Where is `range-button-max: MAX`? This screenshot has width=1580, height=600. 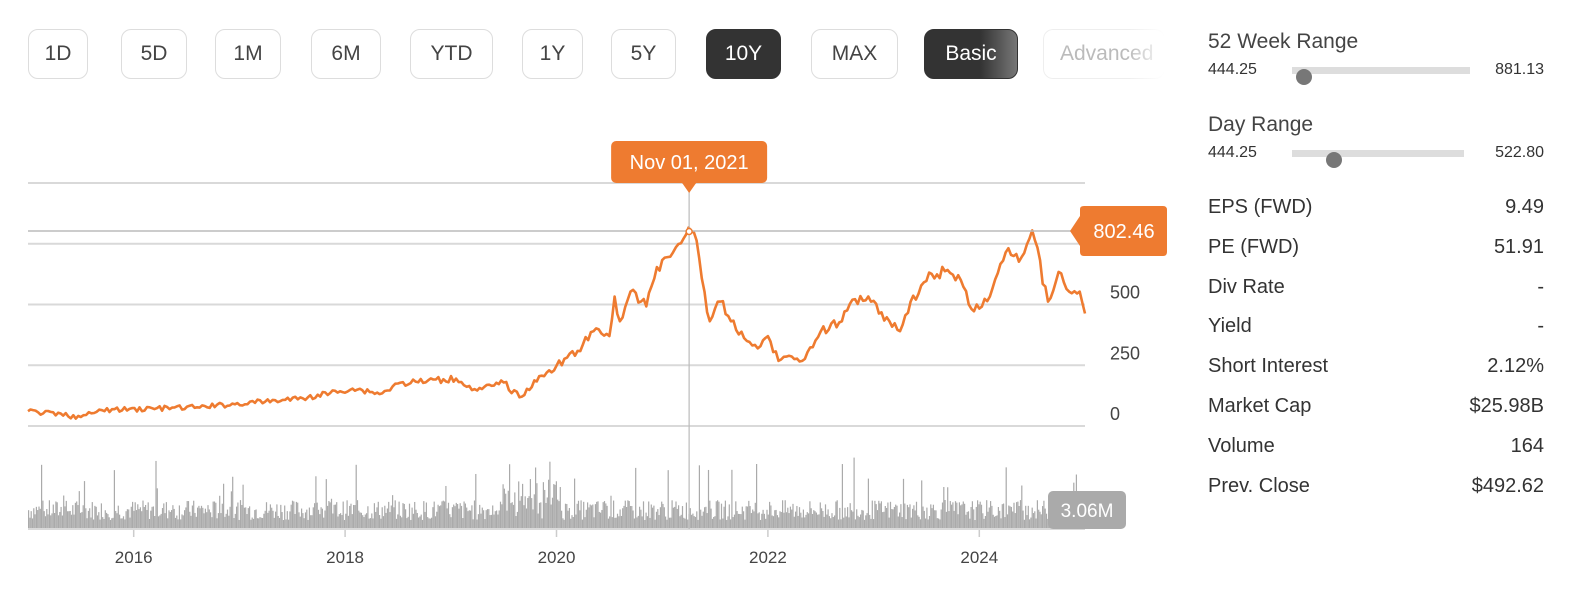
range-button-max: MAX is located at coordinates (854, 54).